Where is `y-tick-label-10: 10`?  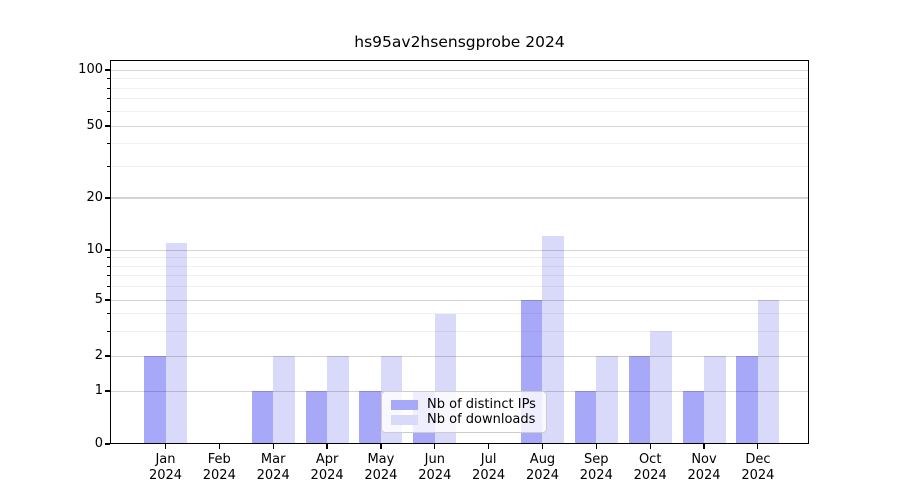 y-tick-label-10: 10 is located at coordinates (94, 250).